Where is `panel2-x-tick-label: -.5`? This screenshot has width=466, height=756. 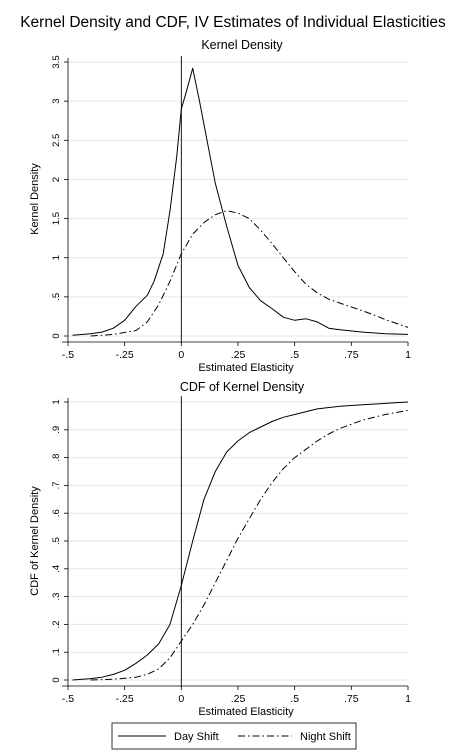 panel2-x-tick-label: -.5 is located at coordinates (68, 699).